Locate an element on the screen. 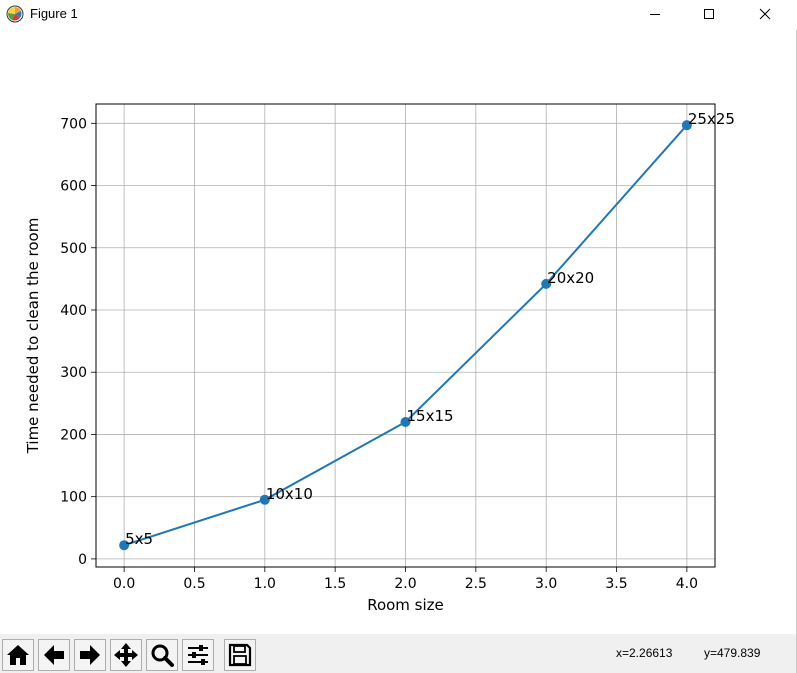 This screenshot has height=673, width=797. x-tick-label: 0.0 is located at coordinates (124, 584).